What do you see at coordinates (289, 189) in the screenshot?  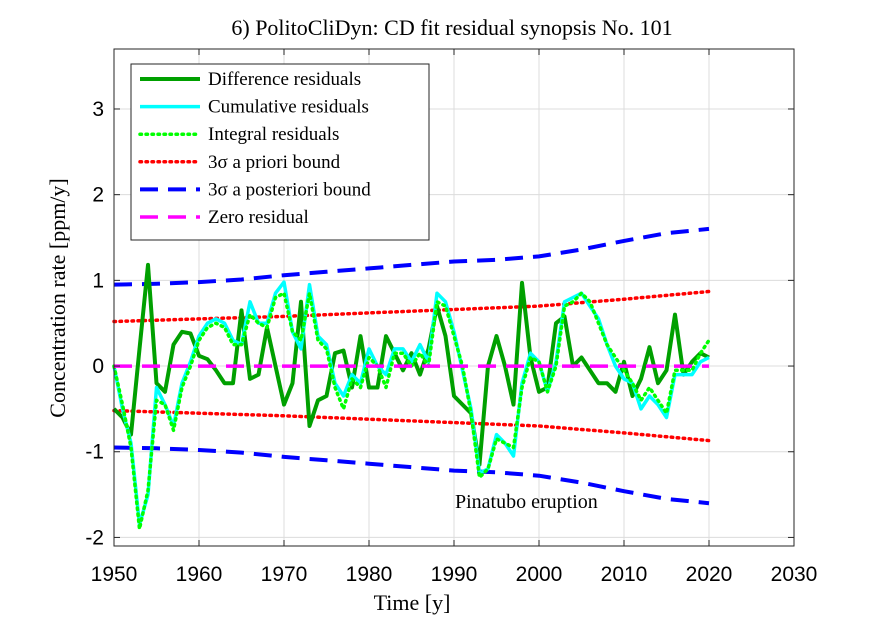 I see `legend-label: 3σ a posteriori bound` at bounding box center [289, 189].